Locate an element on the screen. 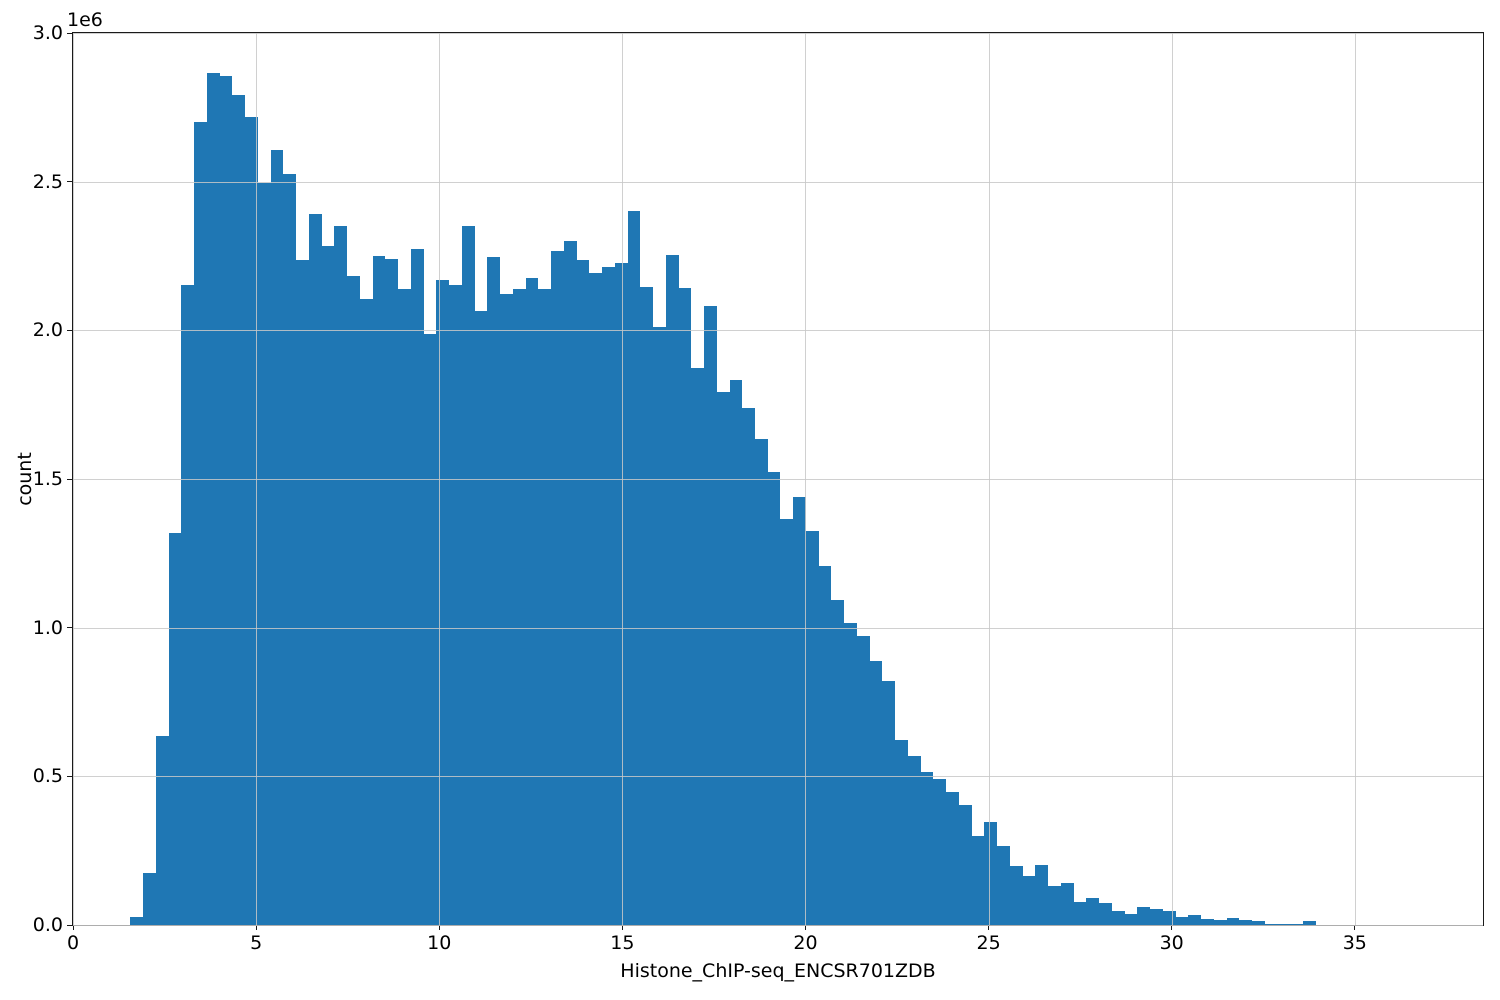  y-tick-label: 0.5 is located at coordinates (47, 776).